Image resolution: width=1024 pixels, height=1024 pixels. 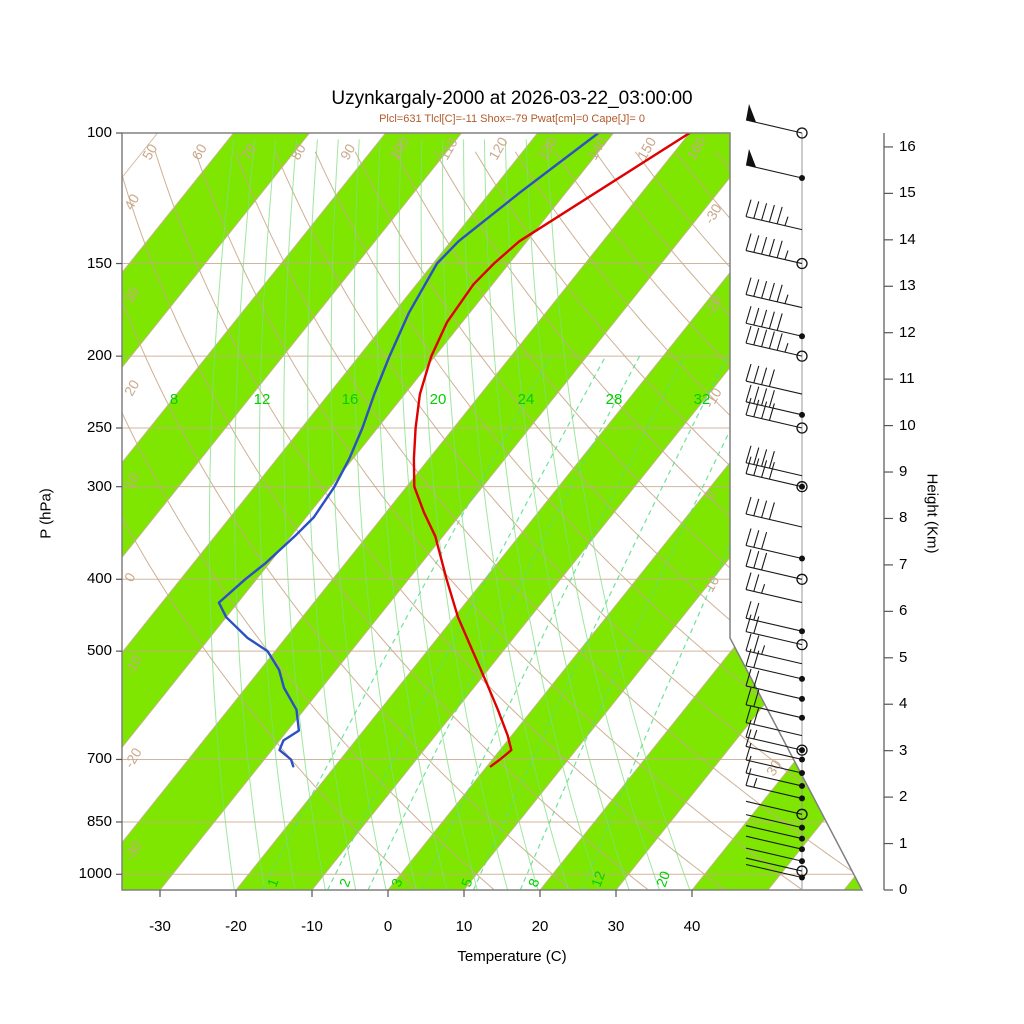 What do you see at coordinates (903, 797) in the screenshot?
I see `height-tick-label: 2` at bounding box center [903, 797].